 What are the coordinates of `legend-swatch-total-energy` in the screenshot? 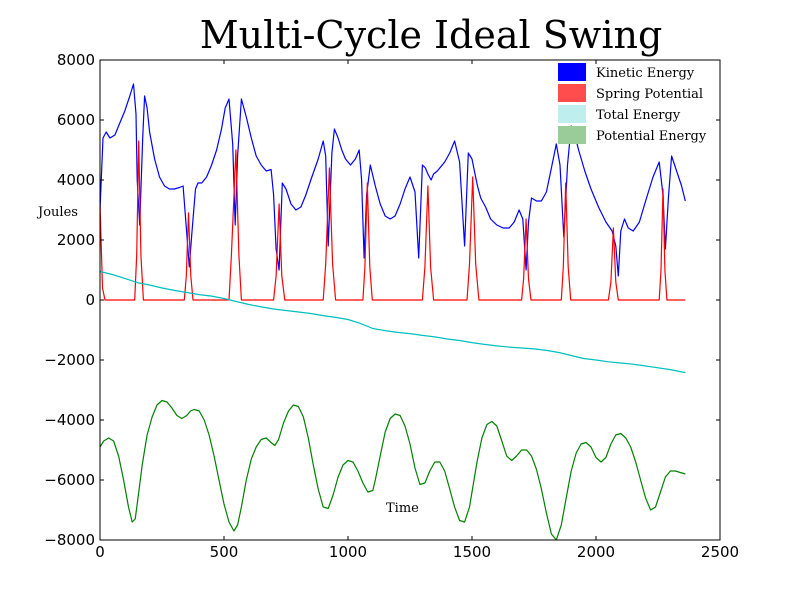 It's located at (572, 114).